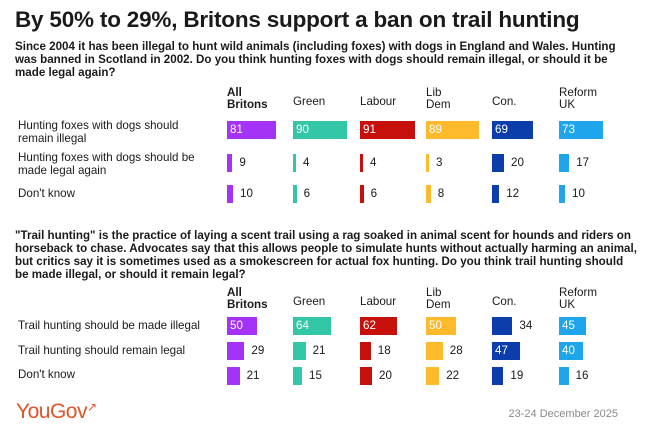  What do you see at coordinates (526, 325) in the screenshot?
I see `data-label: 34` at bounding box center [526, 325].